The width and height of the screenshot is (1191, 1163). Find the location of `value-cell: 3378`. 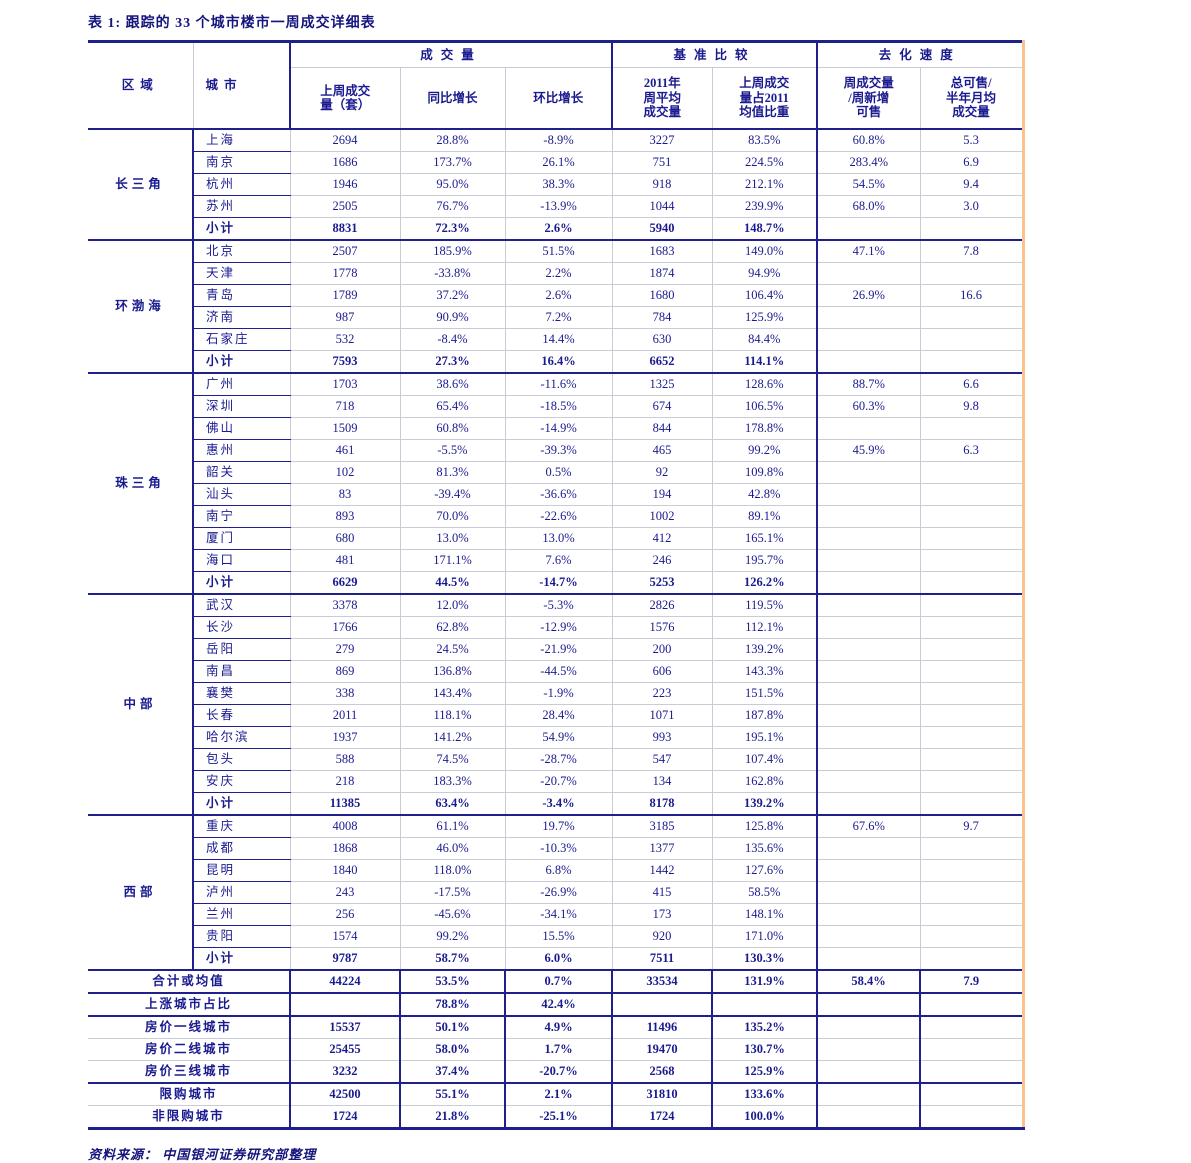

value-cell: 3378 is located at coordinates (344, 605).